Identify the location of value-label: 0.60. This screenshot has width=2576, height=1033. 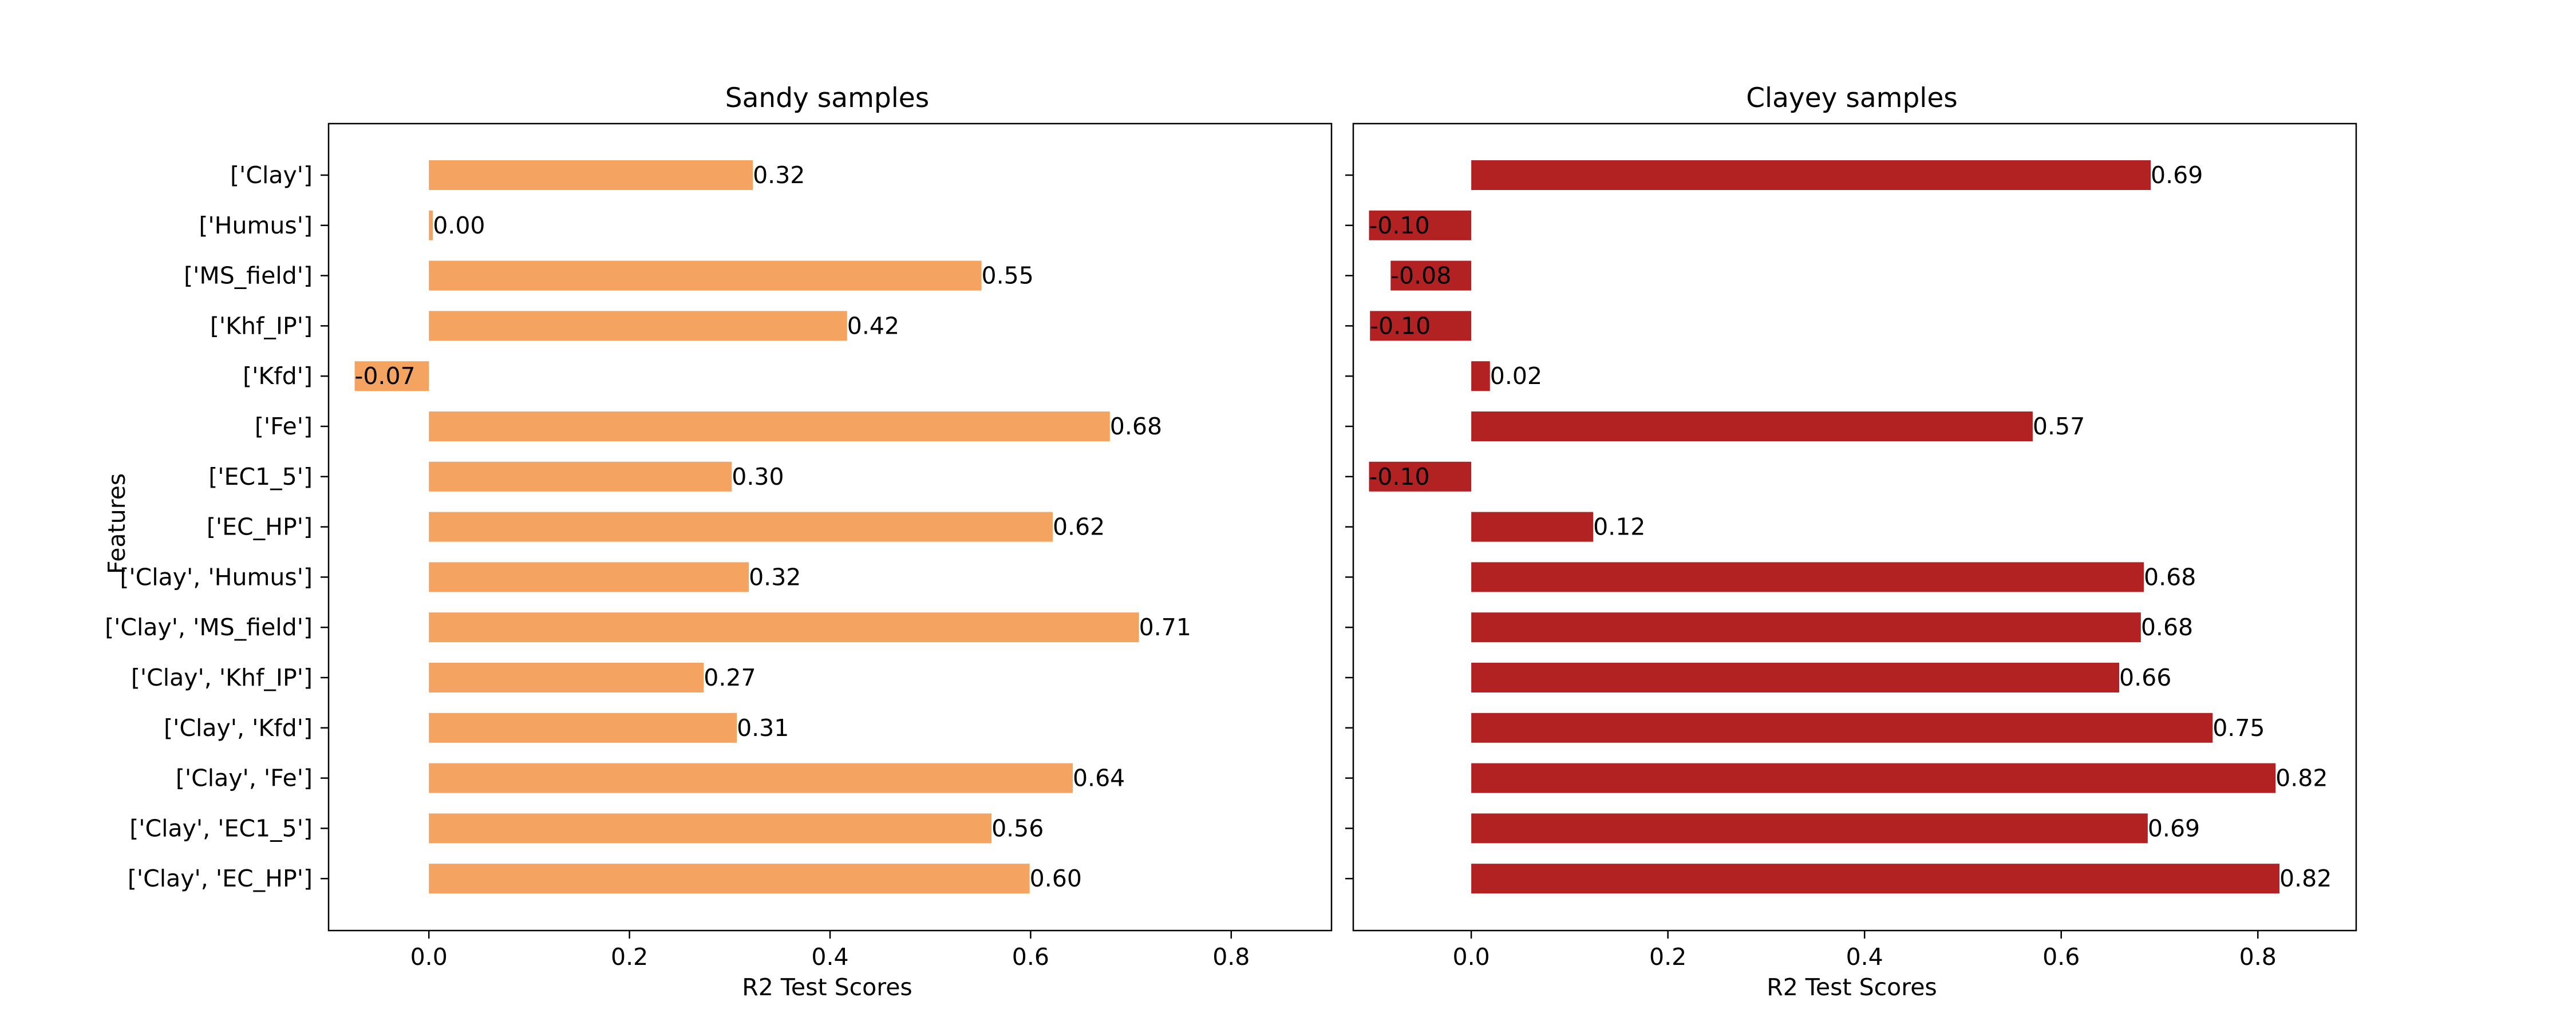
(1056, 879).